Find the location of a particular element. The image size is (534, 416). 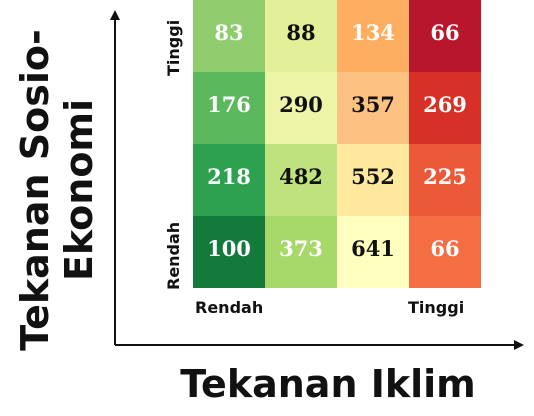

y-tick-label-high: Tinggi is located at coordinates (173, 48).